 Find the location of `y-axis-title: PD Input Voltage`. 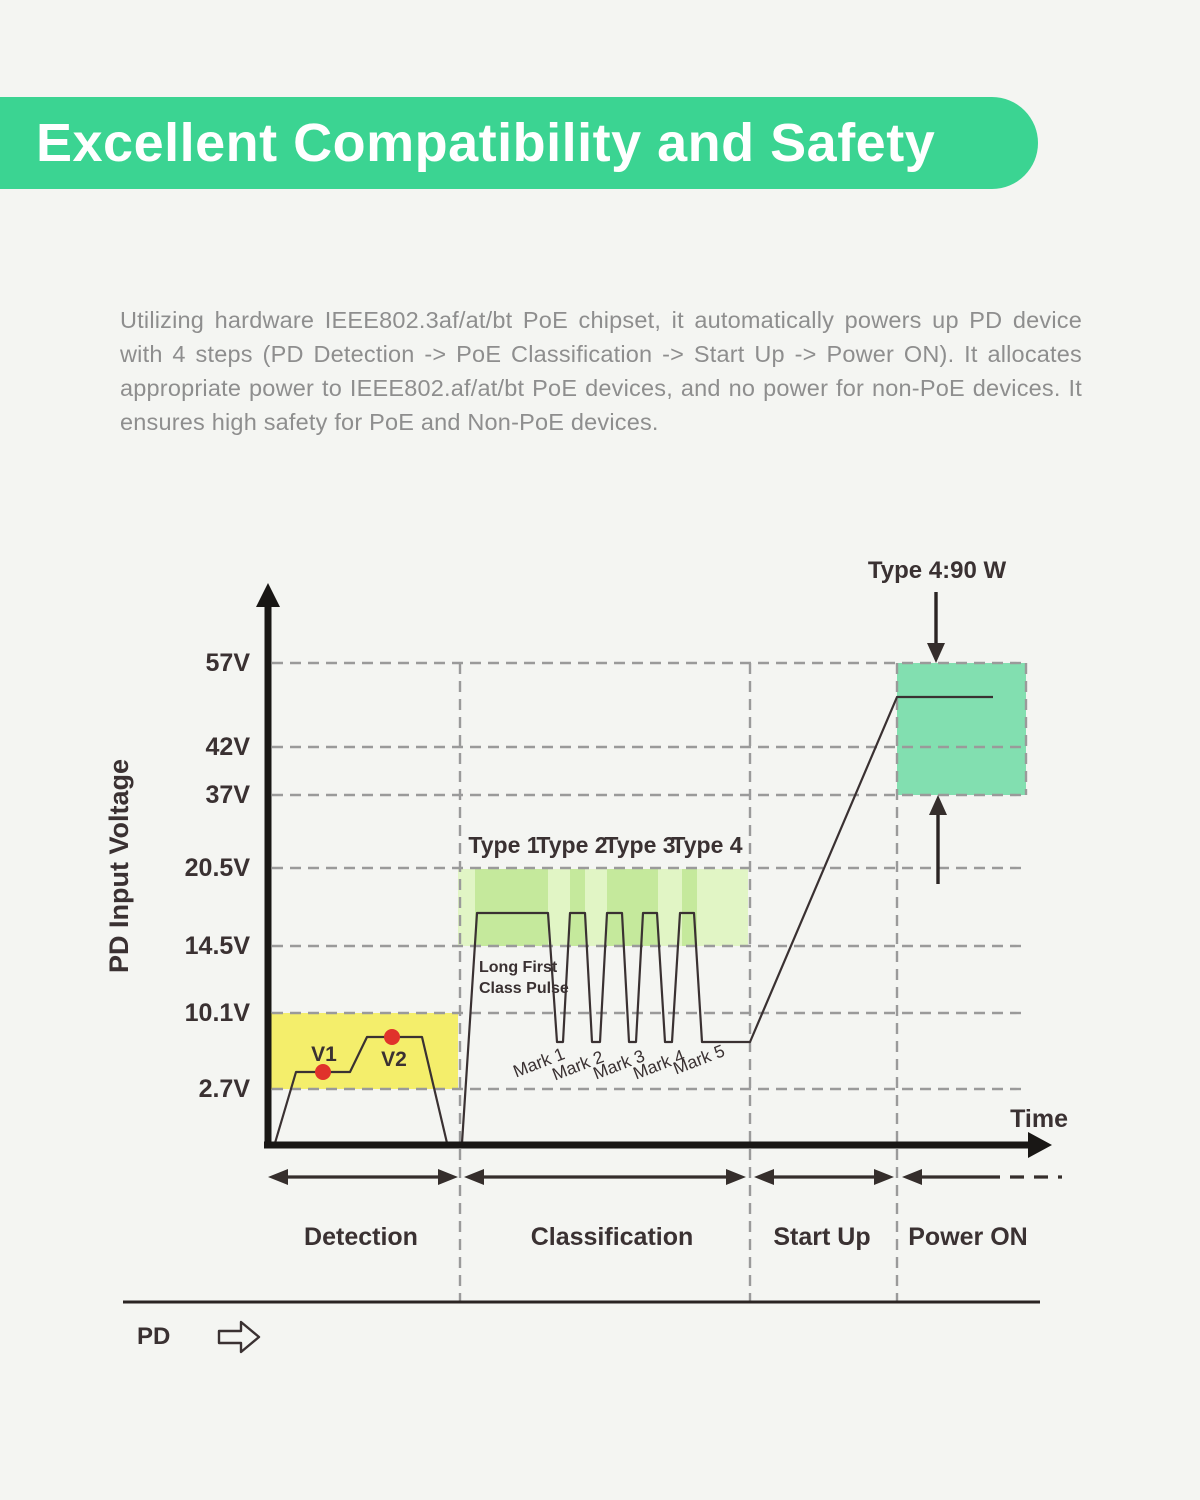

y-axis-title: PD Input Voltage is located at coordinates (119, 866).